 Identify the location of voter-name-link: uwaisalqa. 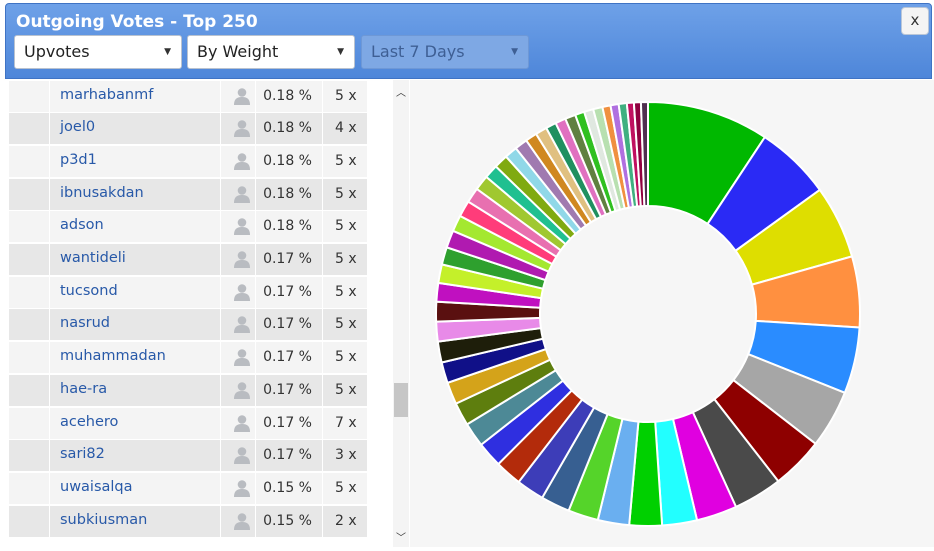
(96, 486).